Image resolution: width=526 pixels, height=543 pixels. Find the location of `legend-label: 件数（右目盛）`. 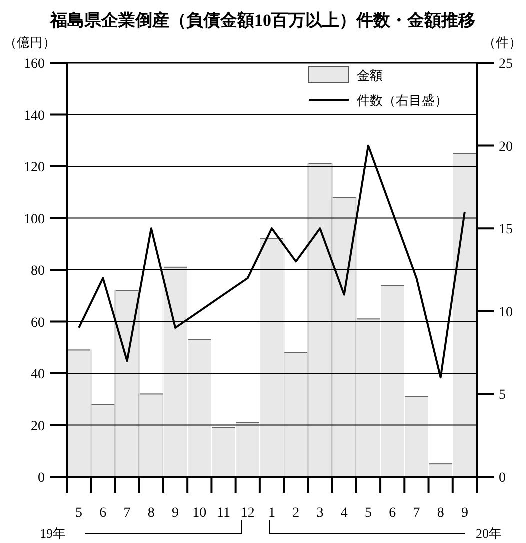

legend-label: 件数（右目盛） is located at coordinates (402, 100).